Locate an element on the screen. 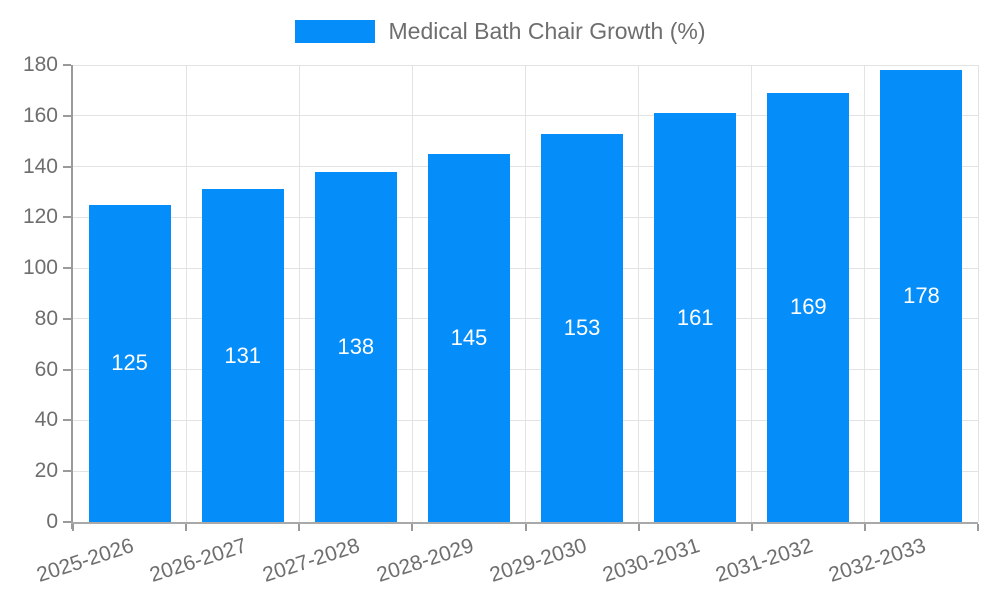  x-tick-label: 2029-2030 is located at coordinates (538, 560).